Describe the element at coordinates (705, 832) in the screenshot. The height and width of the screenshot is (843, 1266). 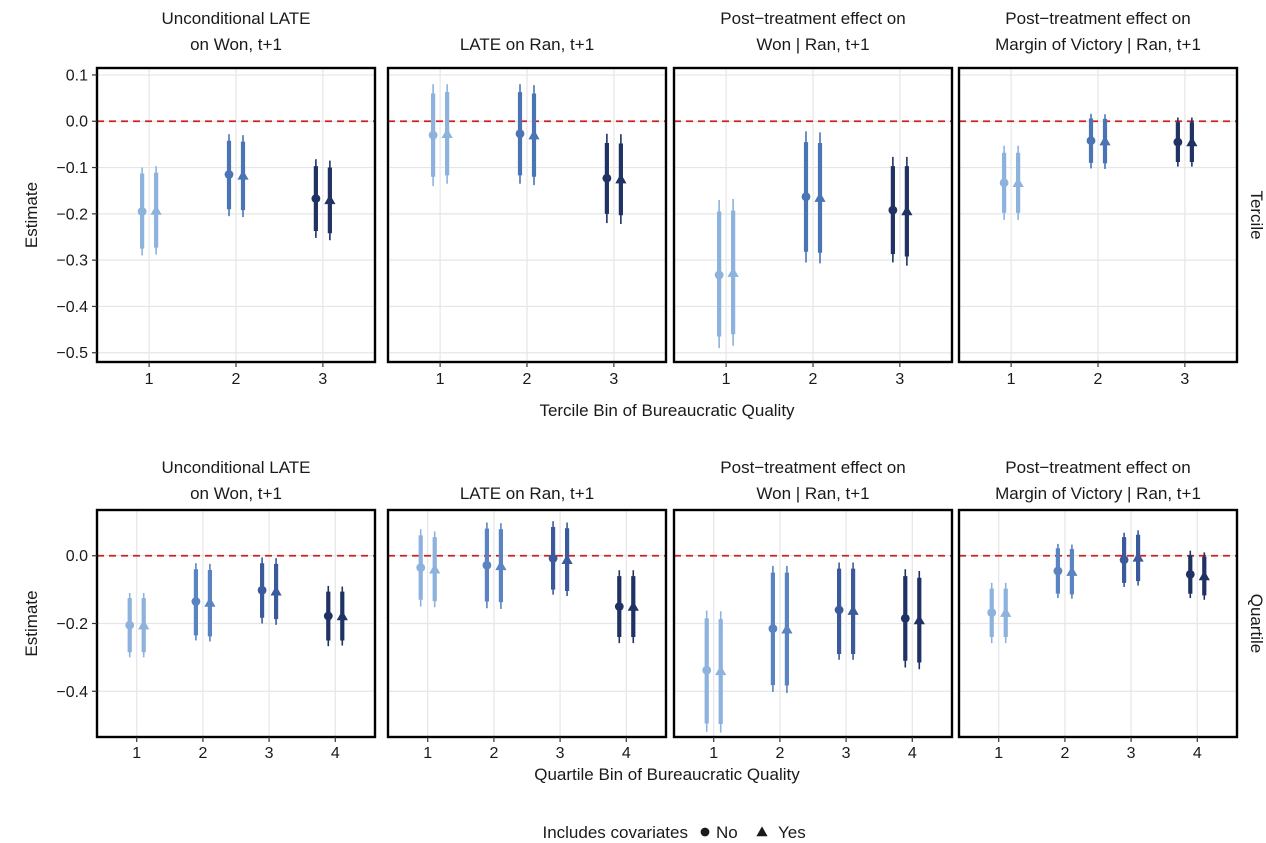
I see `legend-marker-circle` at that location.